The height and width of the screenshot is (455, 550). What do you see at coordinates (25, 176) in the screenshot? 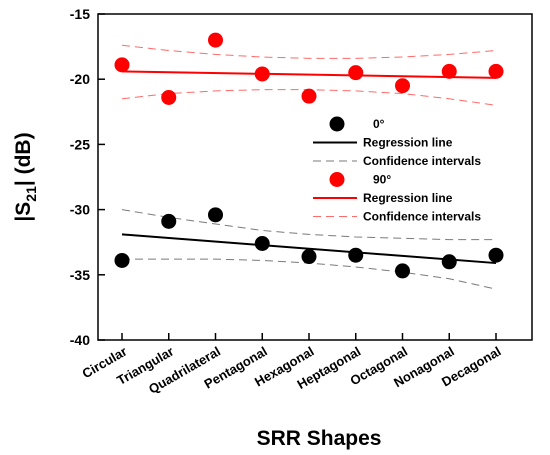
I see `y-axis-title: |S21| (dB)` at bounding box center [25, 176].